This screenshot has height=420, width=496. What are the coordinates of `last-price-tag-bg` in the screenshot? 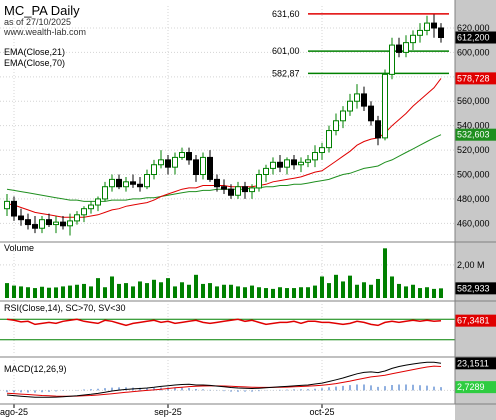 It's located at (475, 37).